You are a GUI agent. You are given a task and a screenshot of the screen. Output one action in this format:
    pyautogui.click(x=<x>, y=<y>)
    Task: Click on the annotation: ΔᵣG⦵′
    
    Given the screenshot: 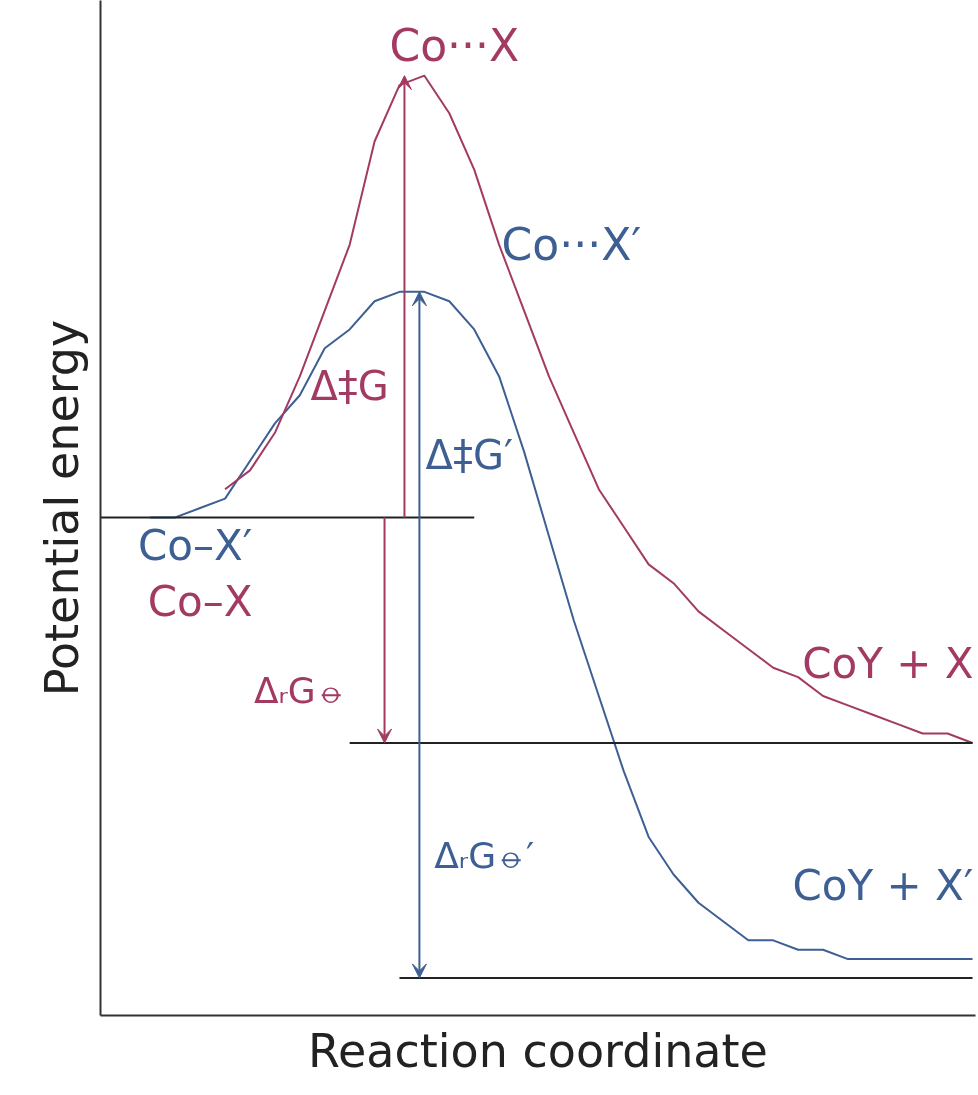 What is the action you would take?
    pyautogui.click(x=484, y=856)
    